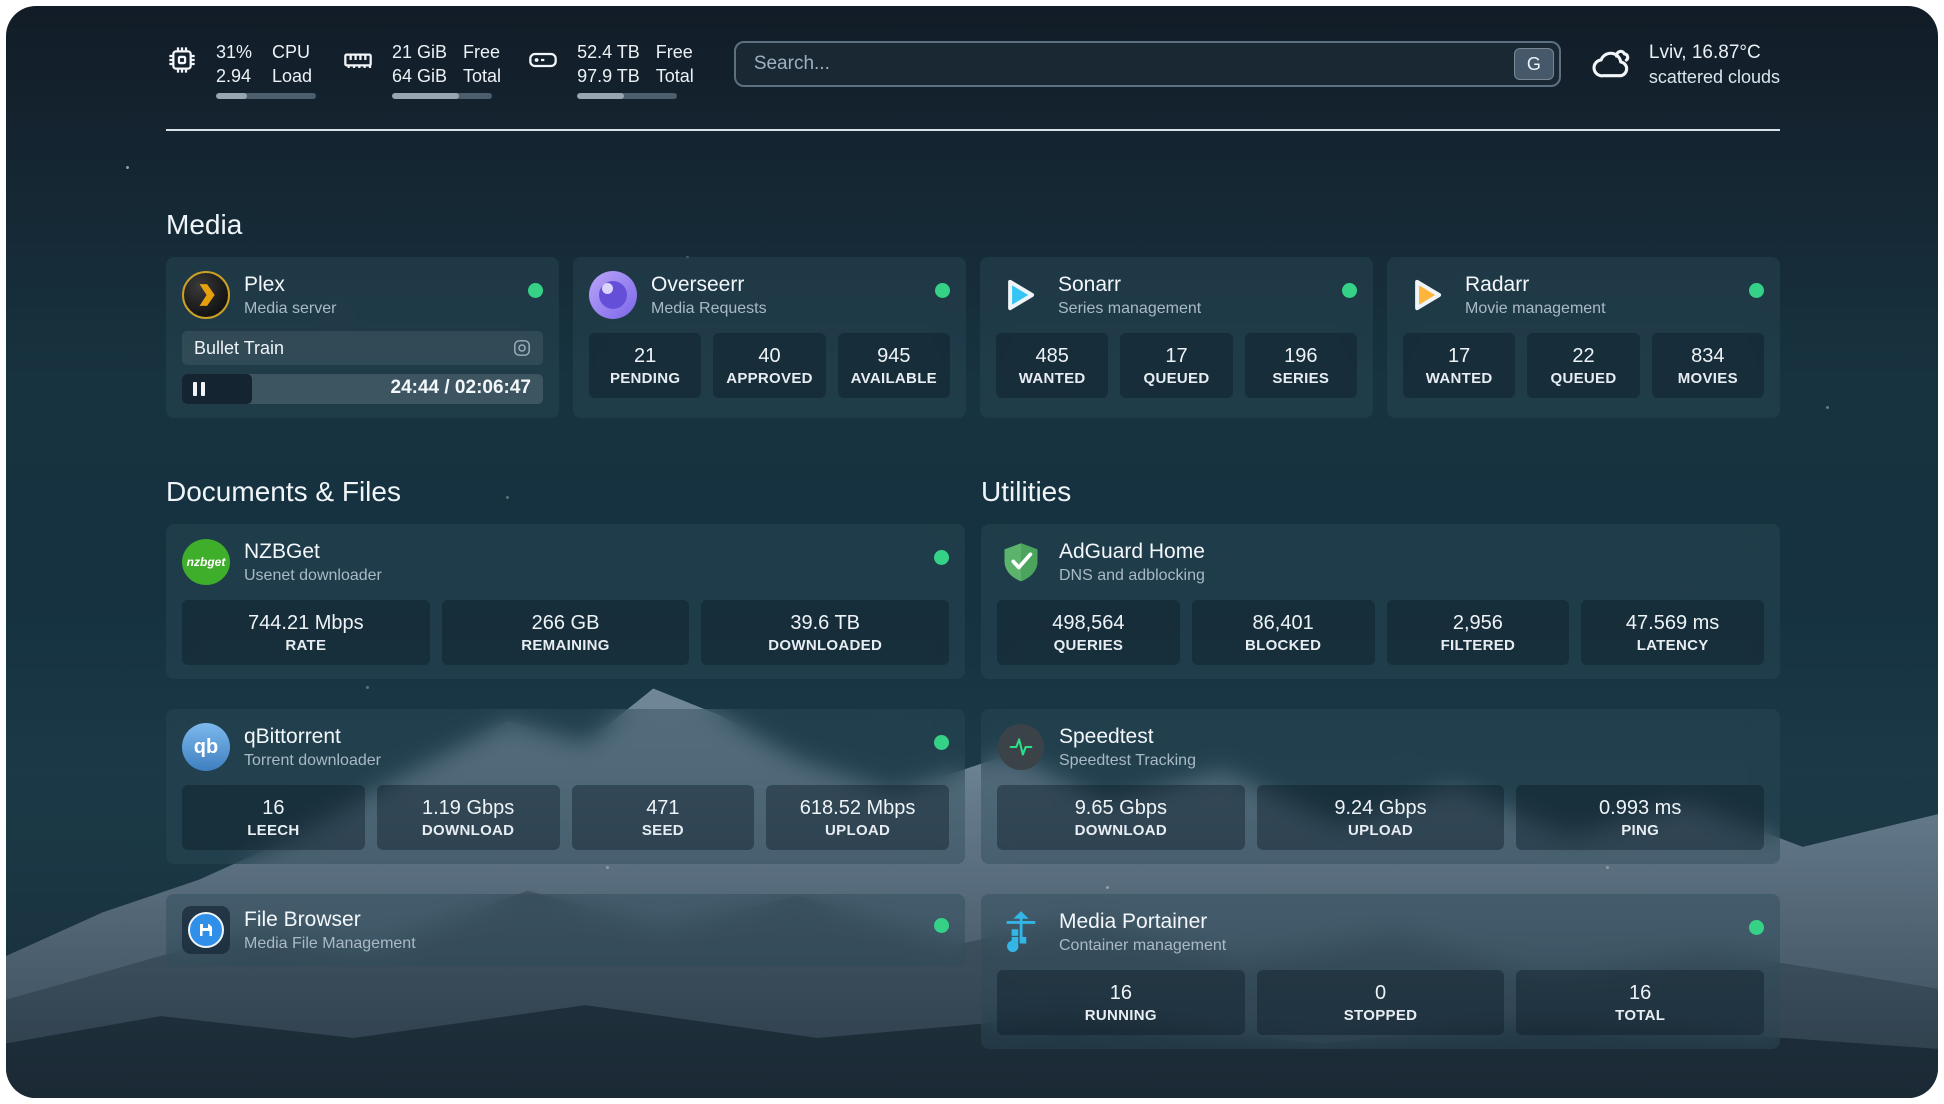 This screenshot has width=1944, height=1104. I want to click on stat-ping: 0.993 ms PING, so click(1640, 817).